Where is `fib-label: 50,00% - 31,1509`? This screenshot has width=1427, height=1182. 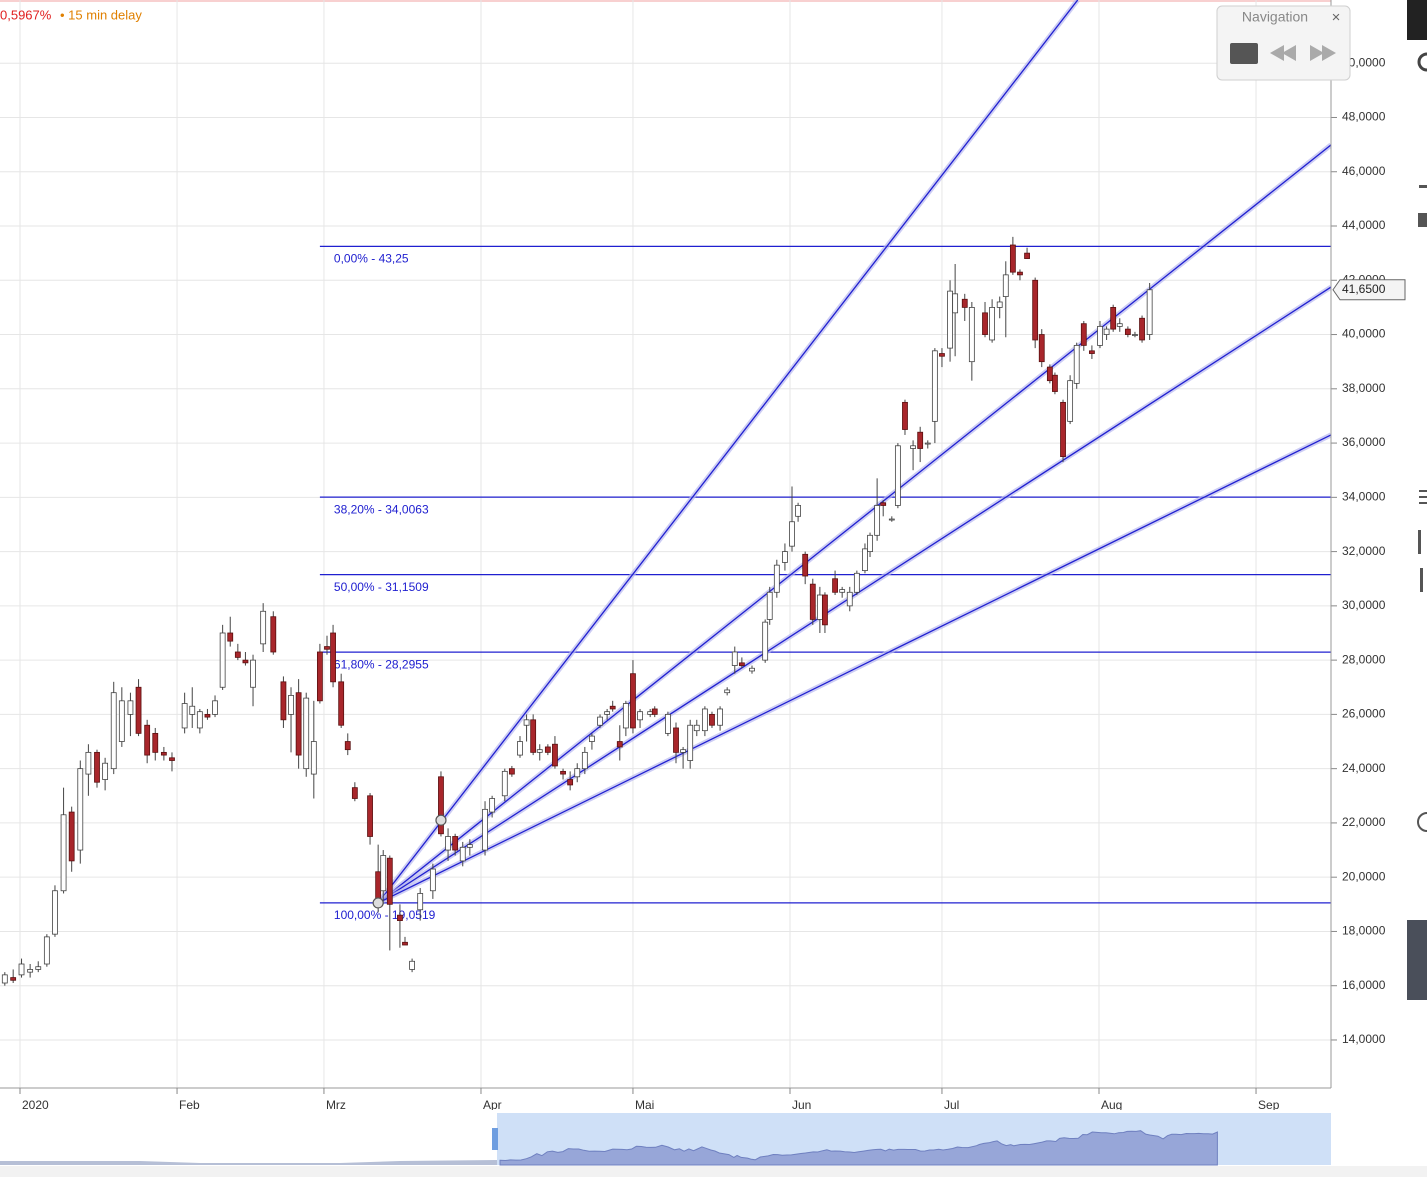 fib-label: 50,00% - 31,1509 is located at coordinates (381, 587).